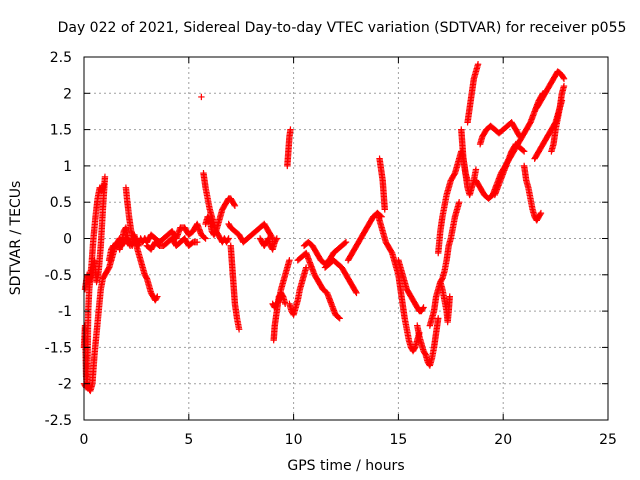 Image resolution: width=640 pixels, height=480 pixels. I want to click on y-tick-label: 1.5, so click(61, 131).